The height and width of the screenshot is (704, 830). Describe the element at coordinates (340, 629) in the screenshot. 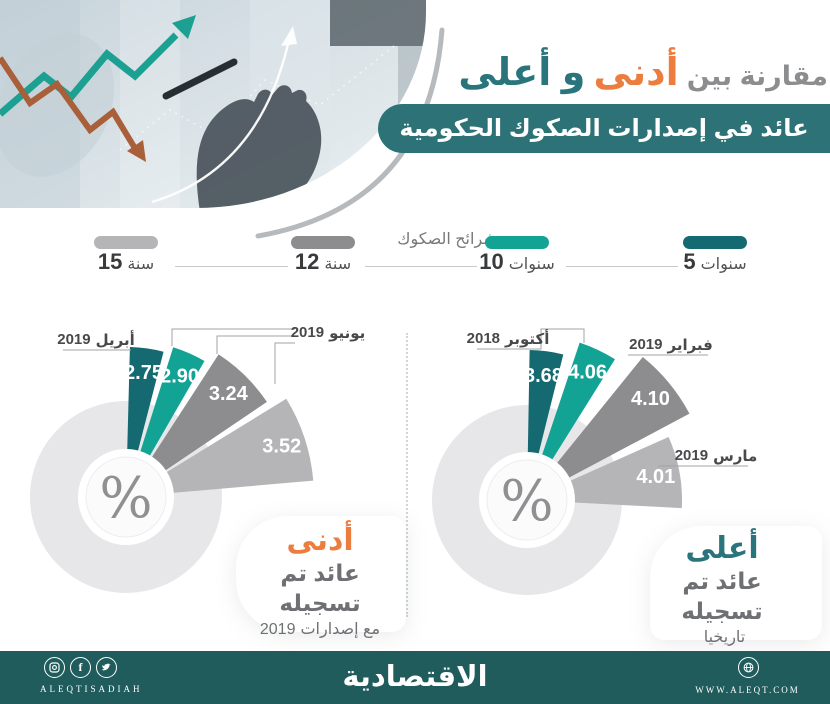

I see `caption-line2-word: مع إصدارات` at that location.